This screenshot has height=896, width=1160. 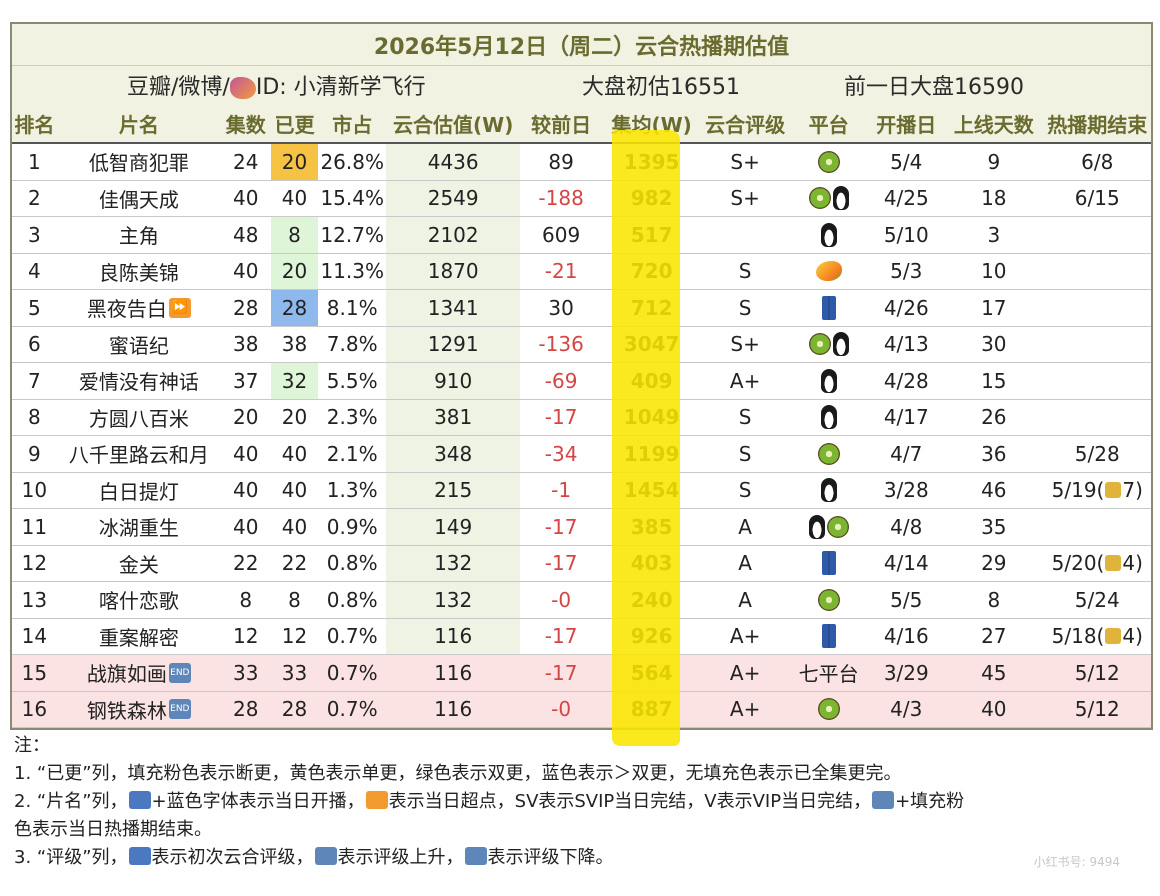 I want to click on table-row: 16 钢铁森林 END 28 28 0.7% 116 -0 887 A+ 4/3 40 5/12, so click(x=581, y=709).